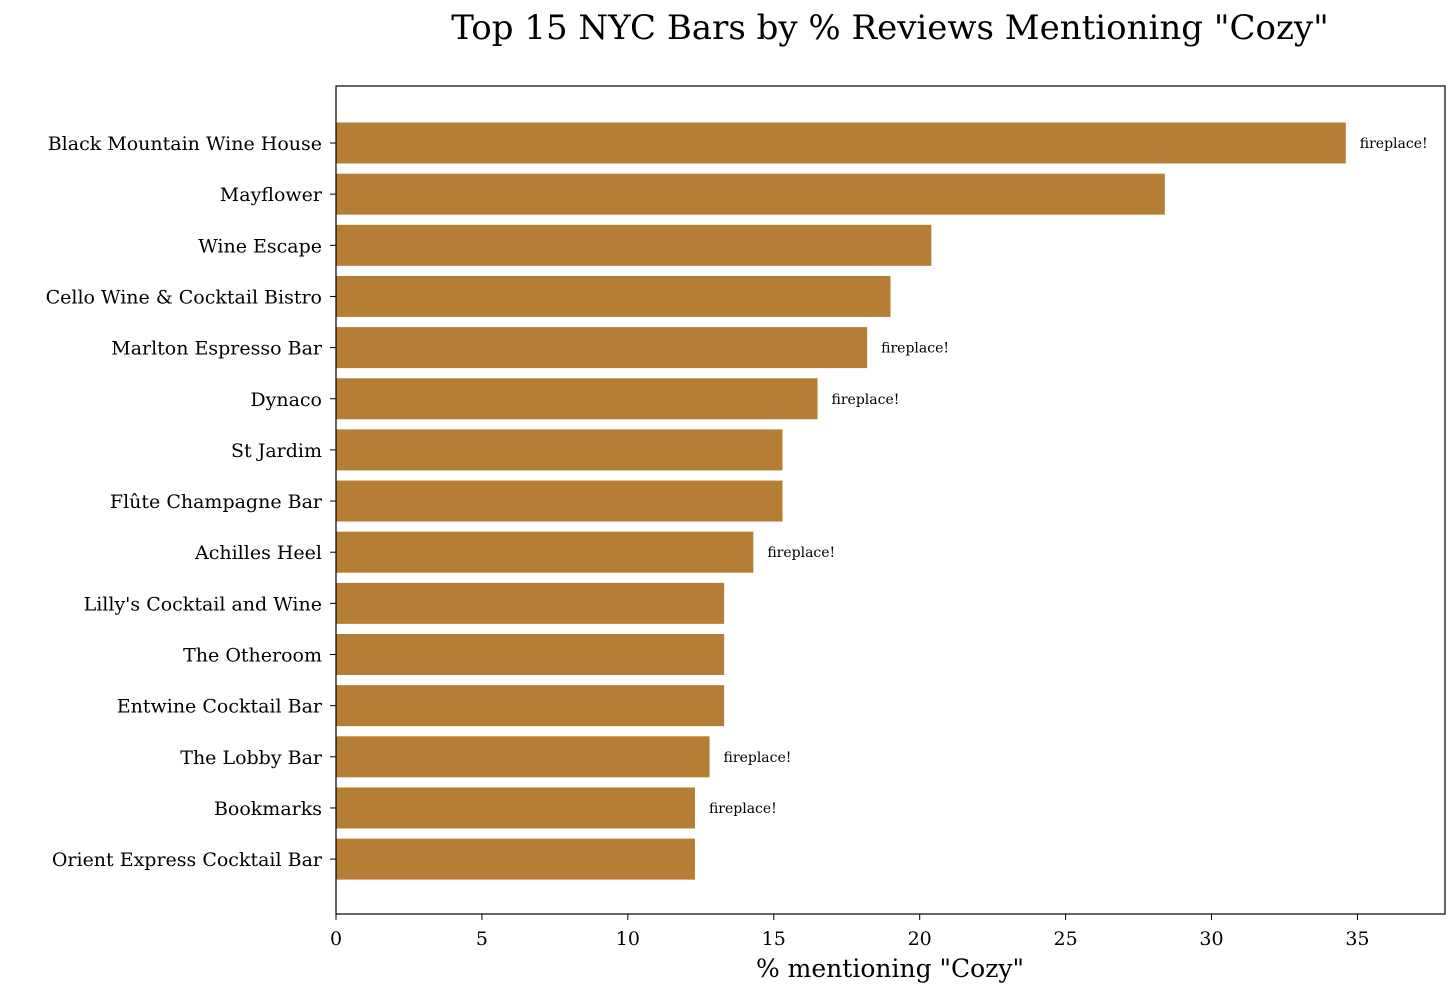 Image resolution: width=1456 pixels, height=995 pixels. Describe the element at coordinates (216, 502) in the screenshot. I see `category-label: Flûte Champagne Bar` at that location.